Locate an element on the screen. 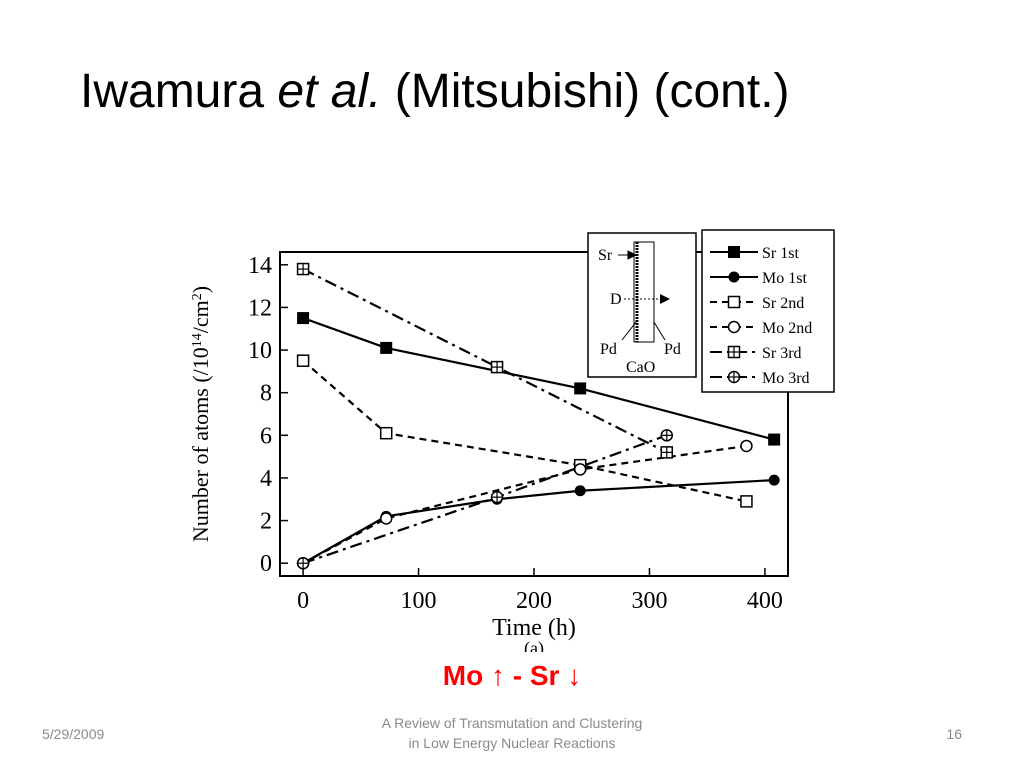 The image size is (1024, 768). legend-label: Sr 2nd is located at coordinates (783, 303).